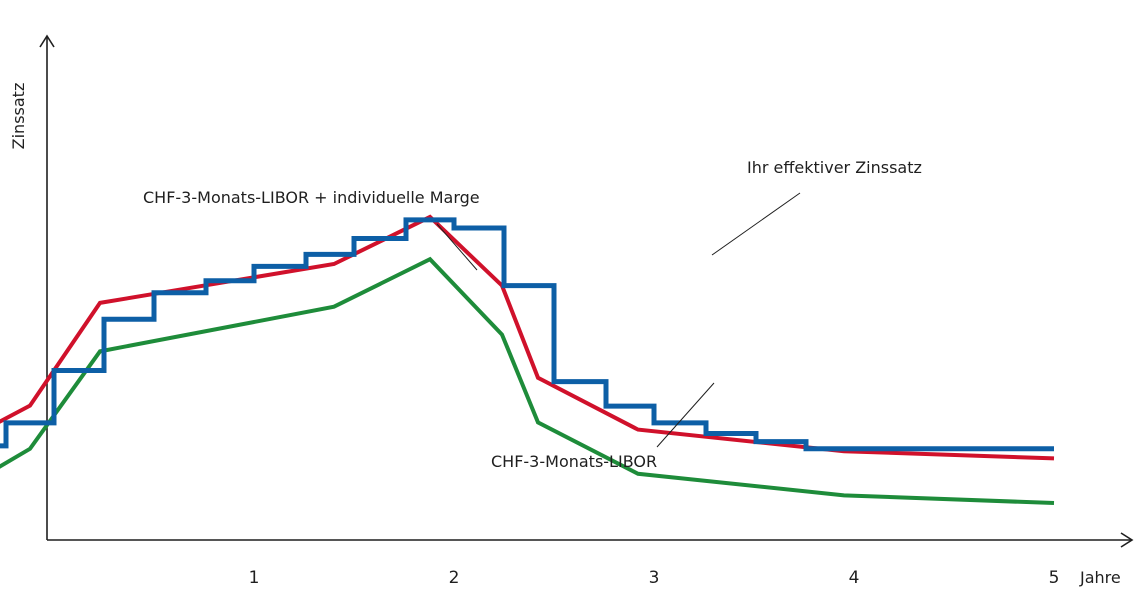 This screenshot has width=1140, height=606. What do you see at coordinates (618, 320) in the screenshot?
I see `annotation-leaders` at bounding box center [618, 320].